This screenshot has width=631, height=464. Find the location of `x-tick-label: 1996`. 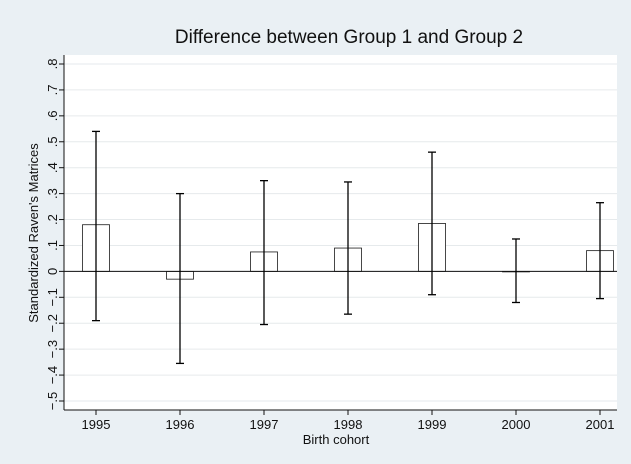

x-tick-label: 1996 is located at coordinates (180, 424).